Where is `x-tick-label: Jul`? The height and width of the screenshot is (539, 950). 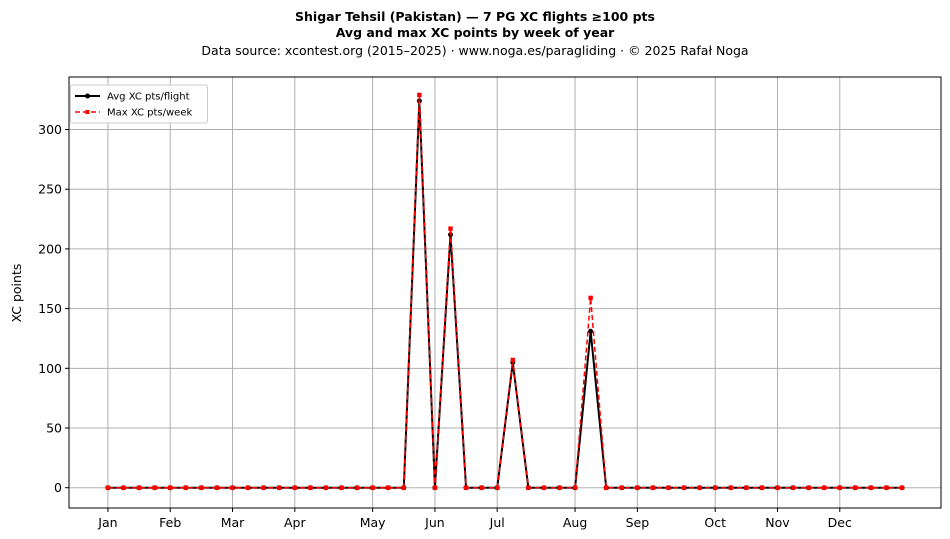
x-tick-label: Jul is located at coordinates (497, 522).